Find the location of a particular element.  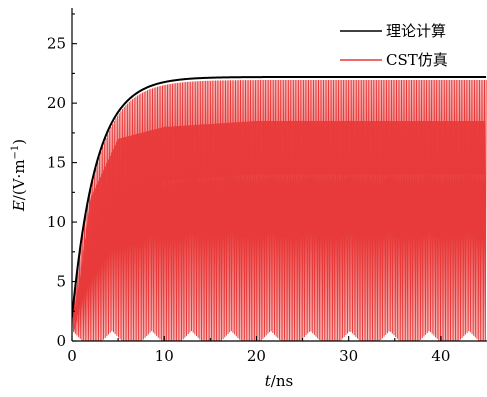

y-tick-label-10: 10 is located at coordinates (56, 222).